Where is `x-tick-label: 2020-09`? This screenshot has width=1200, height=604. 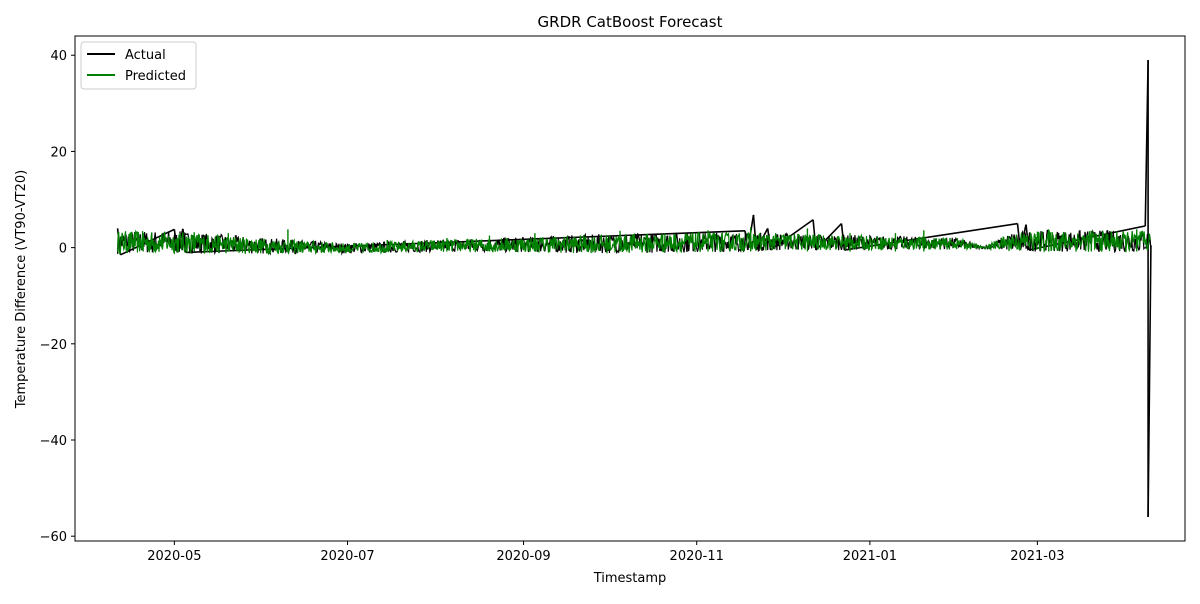 x-tick-label: 2020-09 is located at coordinates (523, 556).